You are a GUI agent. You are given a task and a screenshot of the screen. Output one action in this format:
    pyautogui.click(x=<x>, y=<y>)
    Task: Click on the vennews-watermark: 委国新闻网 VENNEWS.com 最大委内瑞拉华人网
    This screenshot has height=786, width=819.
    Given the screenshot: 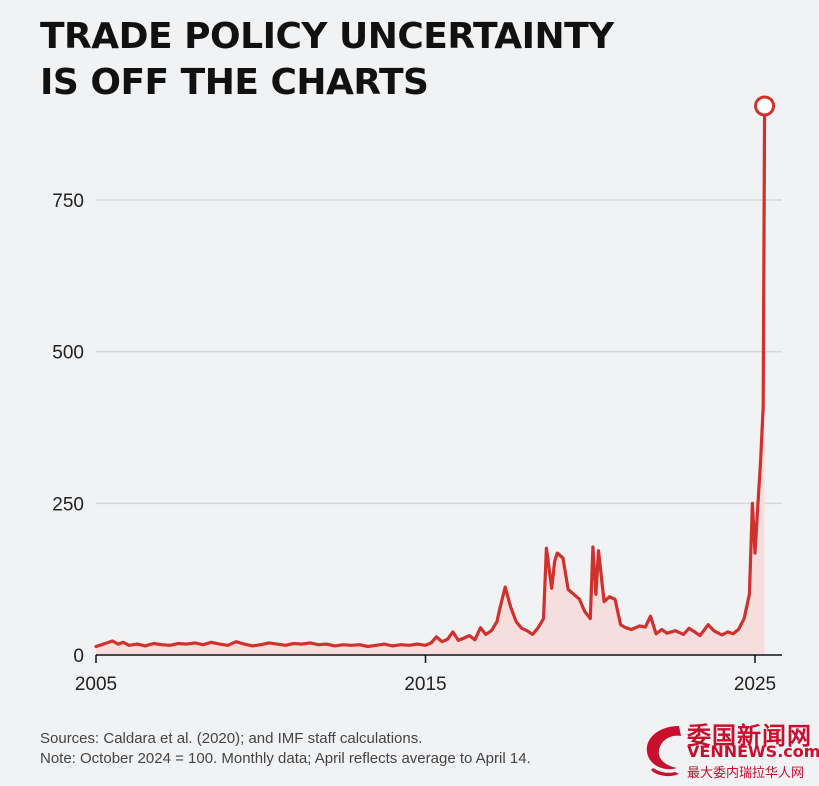 What is the action you would take?
    pyautogui.click(x=729, y=749)
    